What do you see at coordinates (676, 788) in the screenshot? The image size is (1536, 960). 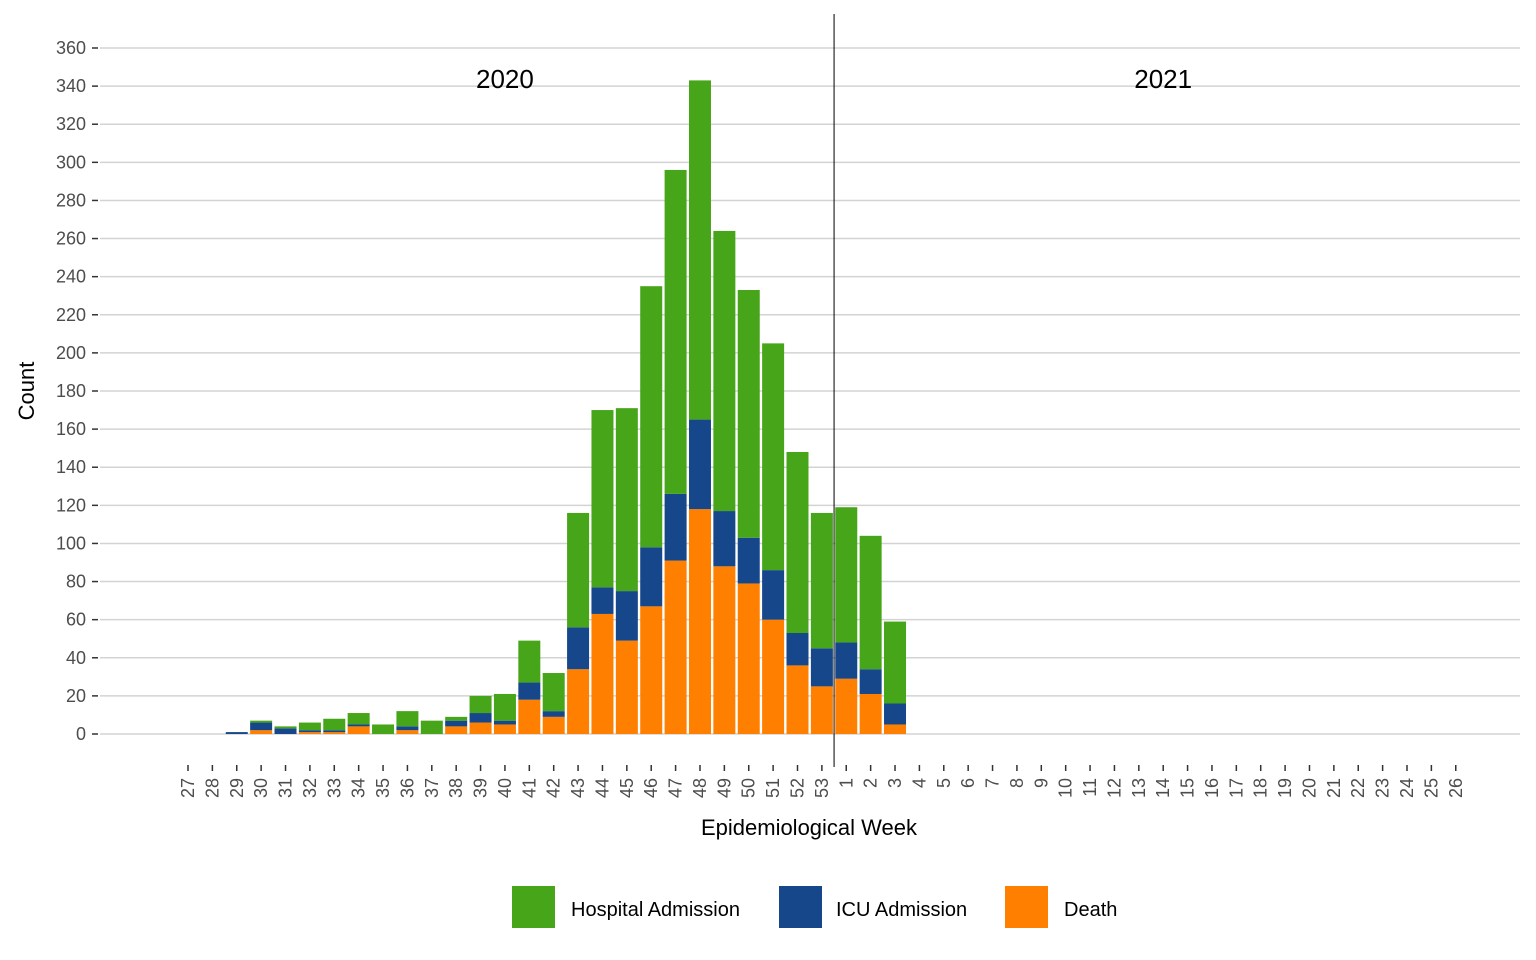 I see `x-tick-label: 47` at bounding box center [676, 788].